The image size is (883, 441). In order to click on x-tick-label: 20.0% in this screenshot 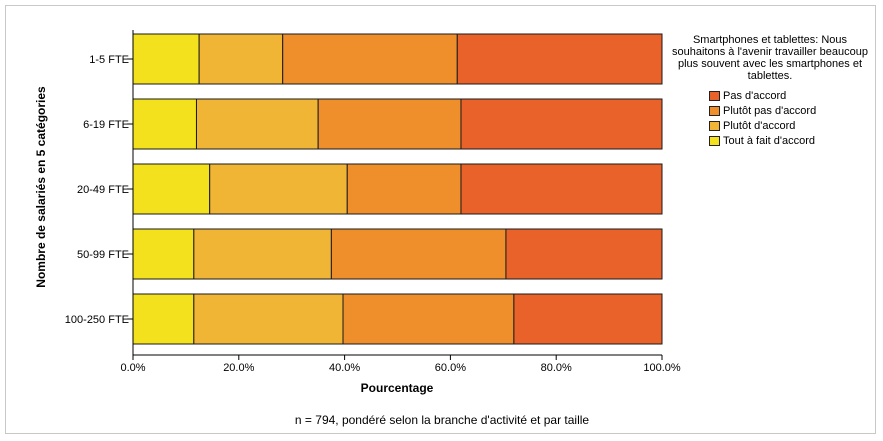, I will do `click(238, 368)`.